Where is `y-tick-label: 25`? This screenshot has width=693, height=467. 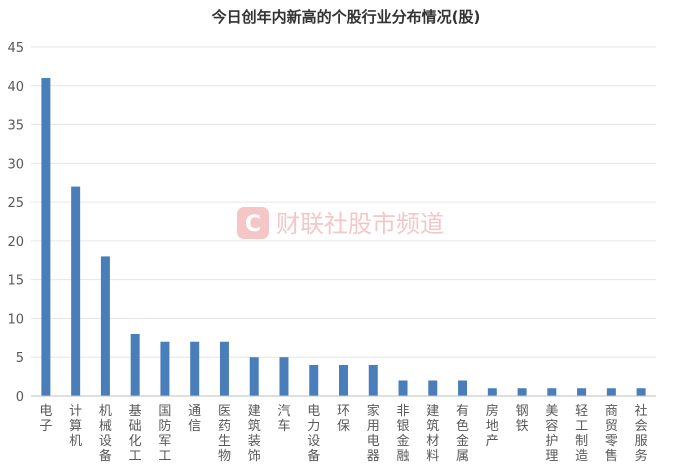 y-tick-label: 25 is located at coordinates (15, 203).